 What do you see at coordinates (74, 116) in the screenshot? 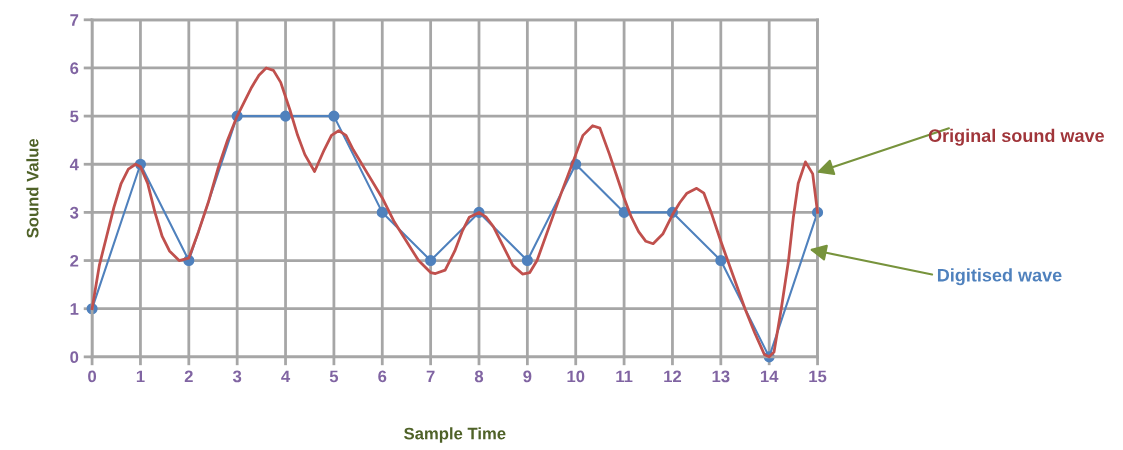
I see `y-tick-label: 5` at bounding box center [74, 116].